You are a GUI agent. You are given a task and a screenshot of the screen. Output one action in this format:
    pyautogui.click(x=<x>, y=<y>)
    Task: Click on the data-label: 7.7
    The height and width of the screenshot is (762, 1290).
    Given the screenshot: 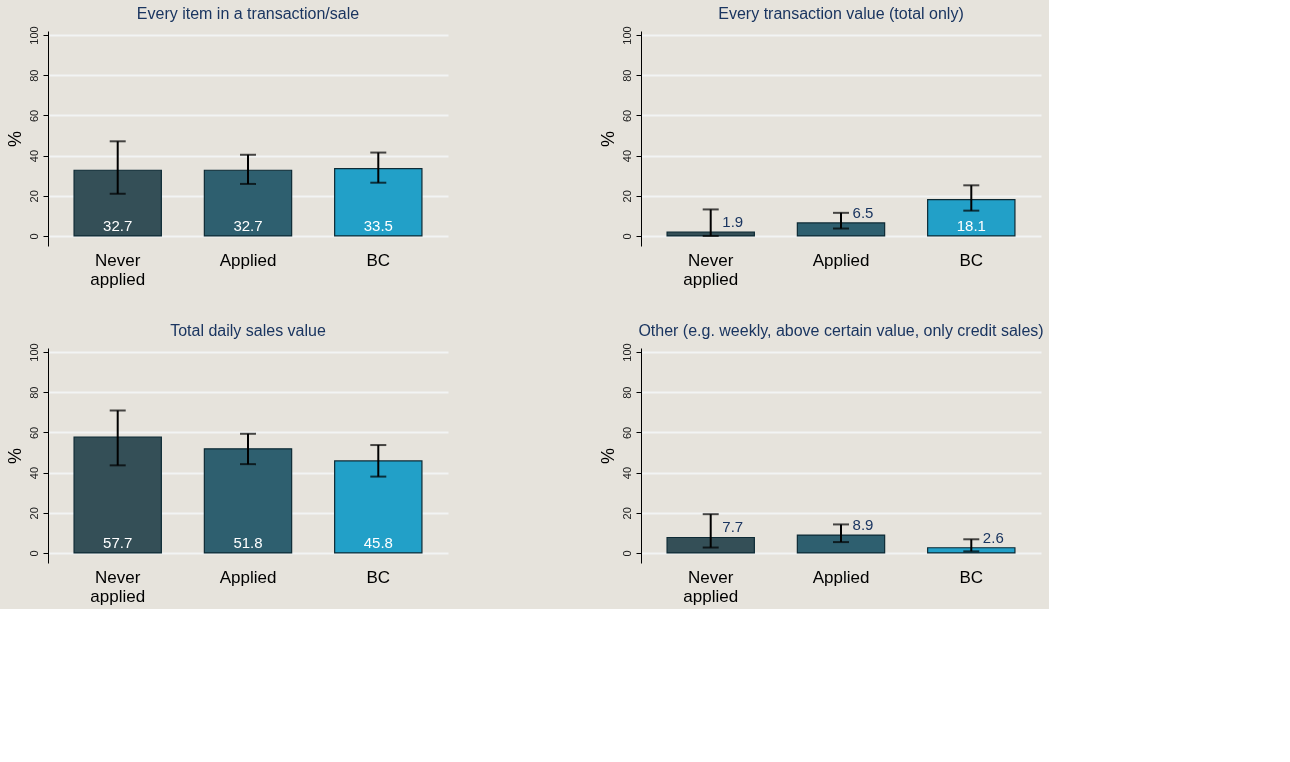 What is the action you would take?
    pyautogui.click(x=733, y=527)
    